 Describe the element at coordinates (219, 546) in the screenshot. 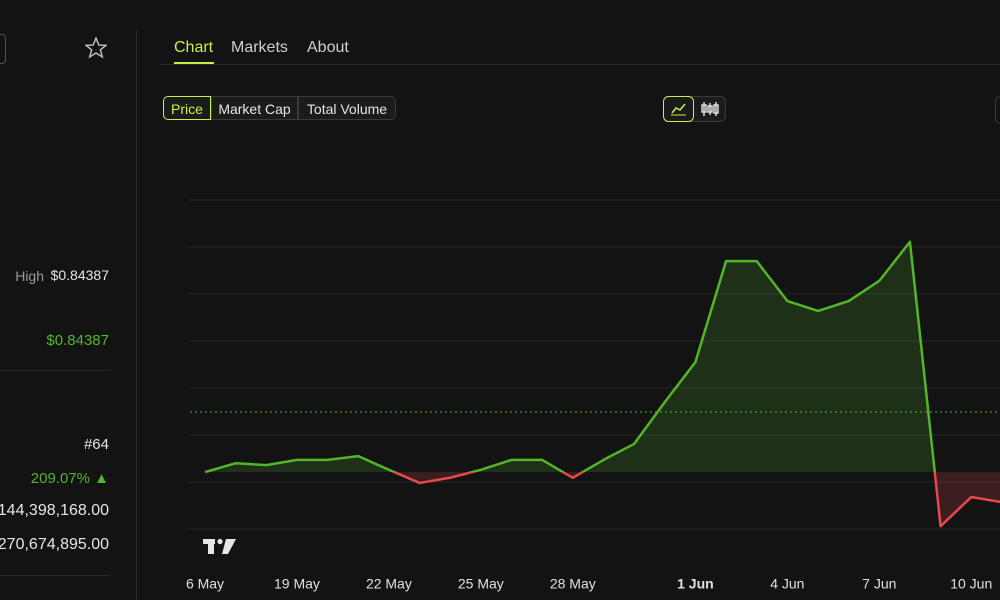

I see `tradingview-logo` at that location.